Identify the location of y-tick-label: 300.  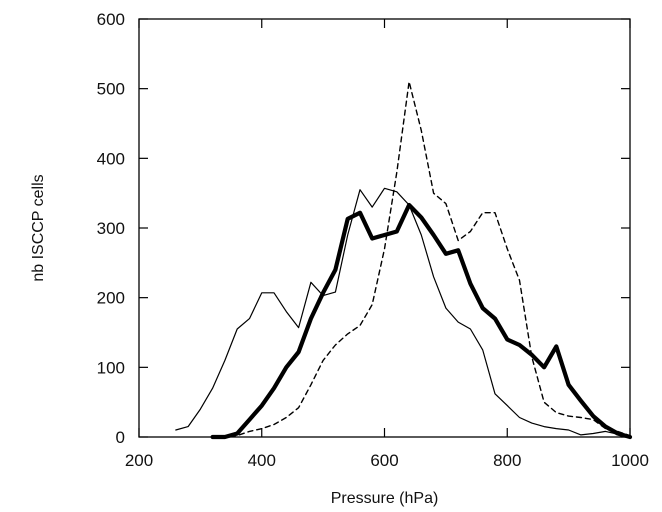
(111, 228).